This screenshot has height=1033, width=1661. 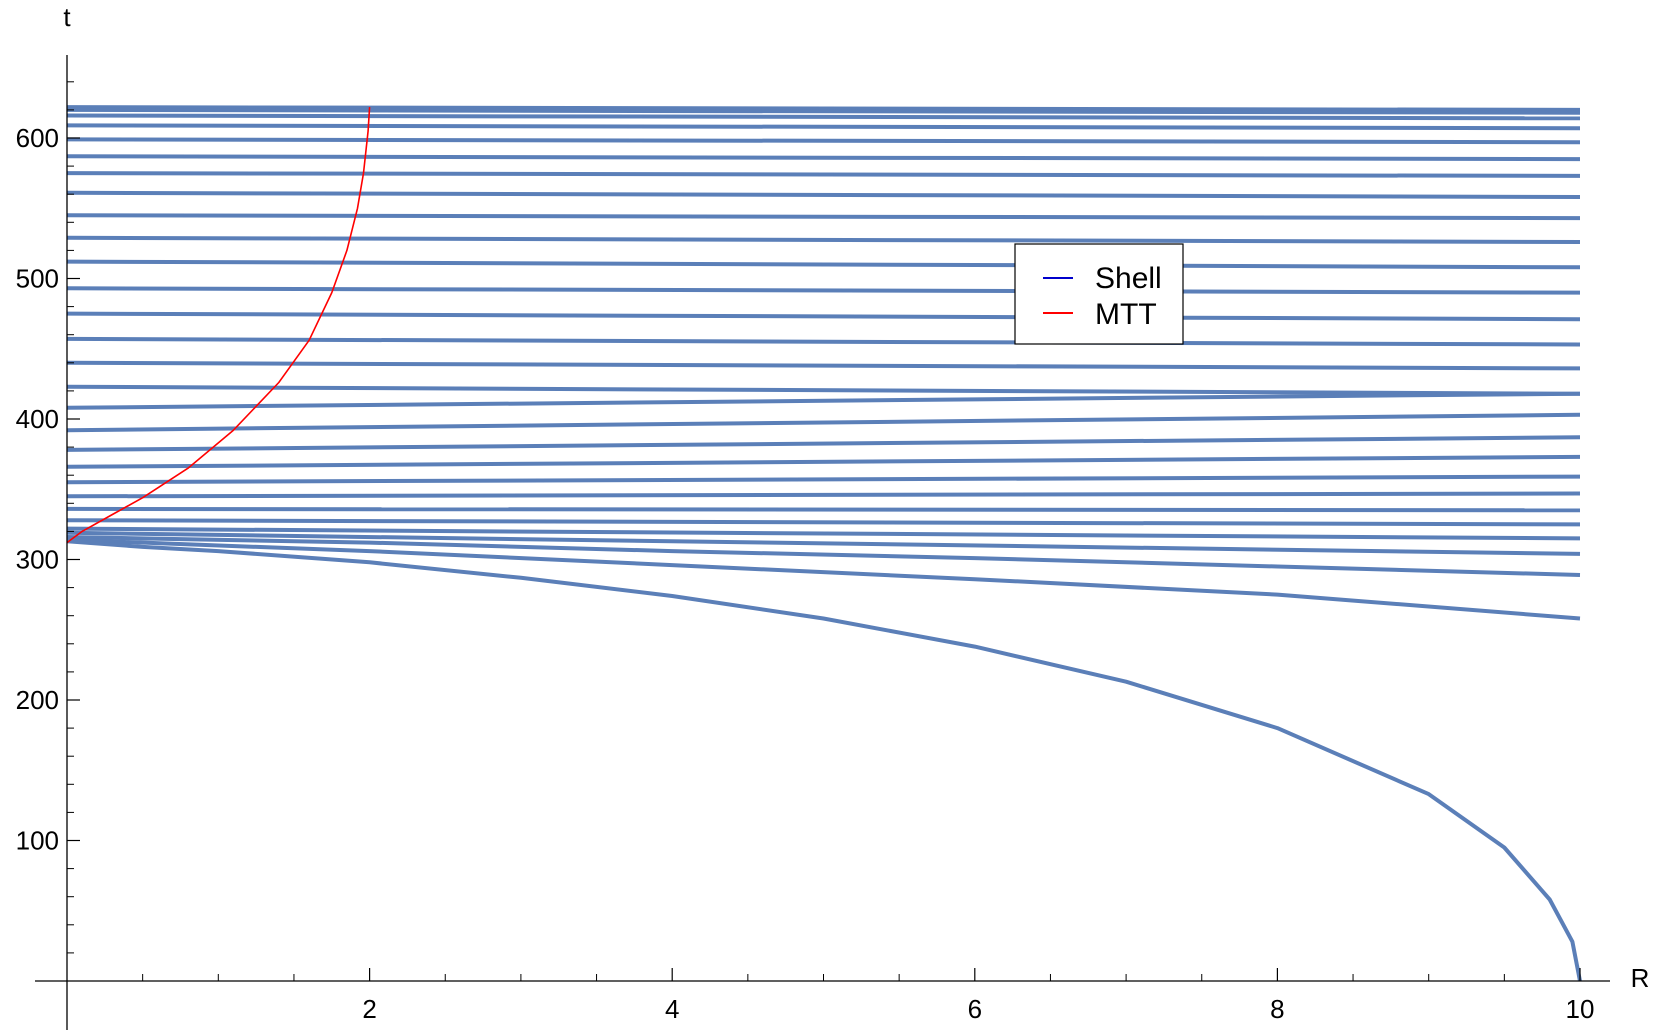 I want to click on y-tick-label: 100, so click(x=37, y=841).